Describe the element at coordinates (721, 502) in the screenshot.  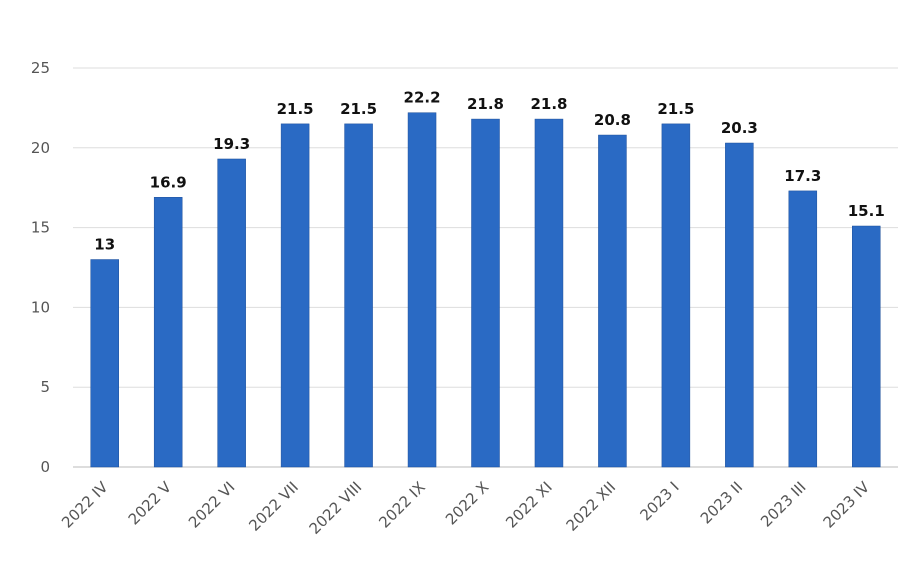
I see `x-tick-label: 2023 II` at that location.